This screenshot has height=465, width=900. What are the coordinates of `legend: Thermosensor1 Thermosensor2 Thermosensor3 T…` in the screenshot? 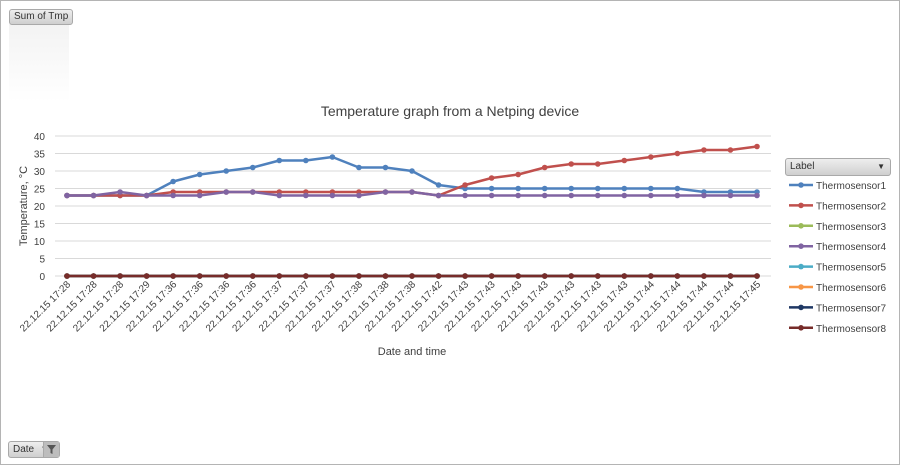 It's located at (837, 258).